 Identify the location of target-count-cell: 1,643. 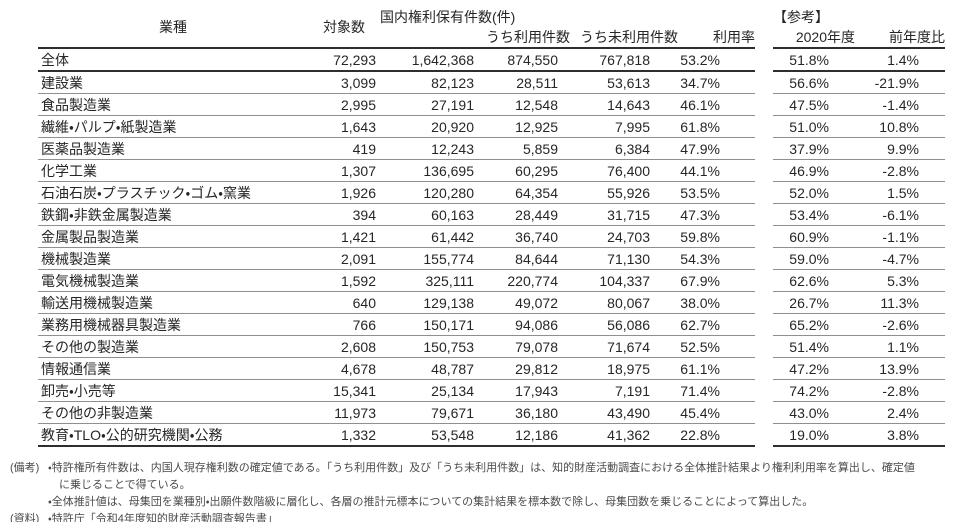
(344, 126).